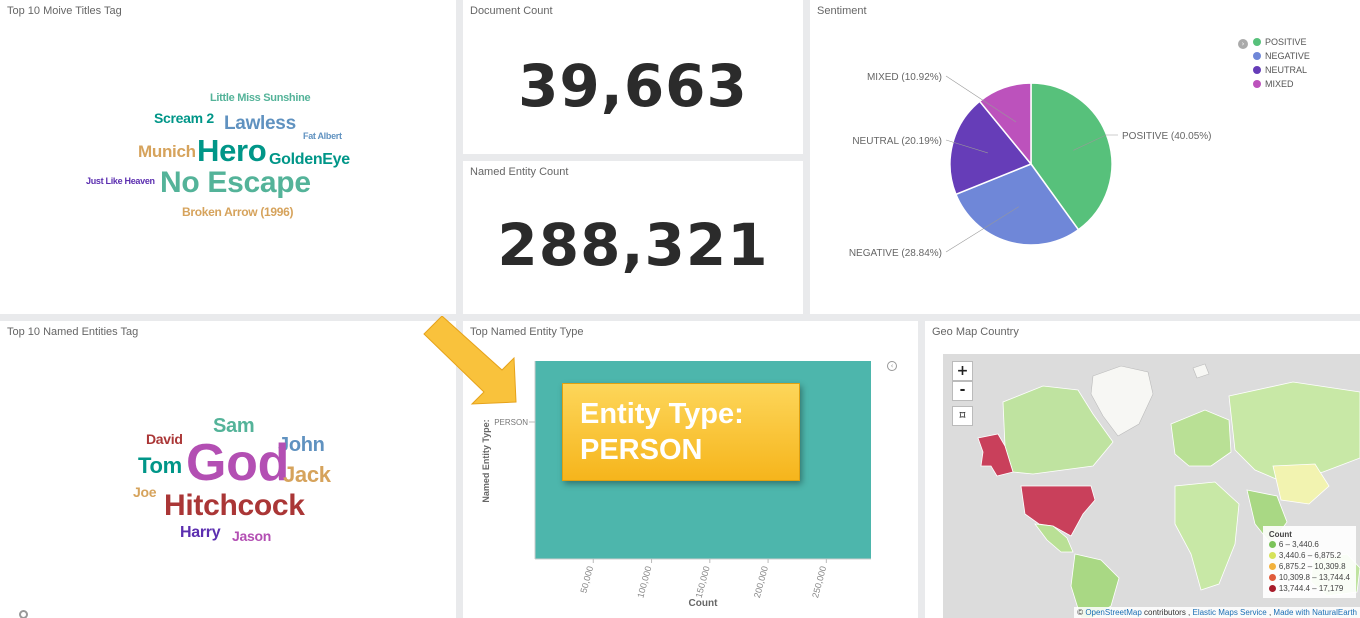 The height and width of the screenshot is (618, 1360). Describe the element at coordinates (1058, 511) in the screenshot. I see `country-usa` at that location.